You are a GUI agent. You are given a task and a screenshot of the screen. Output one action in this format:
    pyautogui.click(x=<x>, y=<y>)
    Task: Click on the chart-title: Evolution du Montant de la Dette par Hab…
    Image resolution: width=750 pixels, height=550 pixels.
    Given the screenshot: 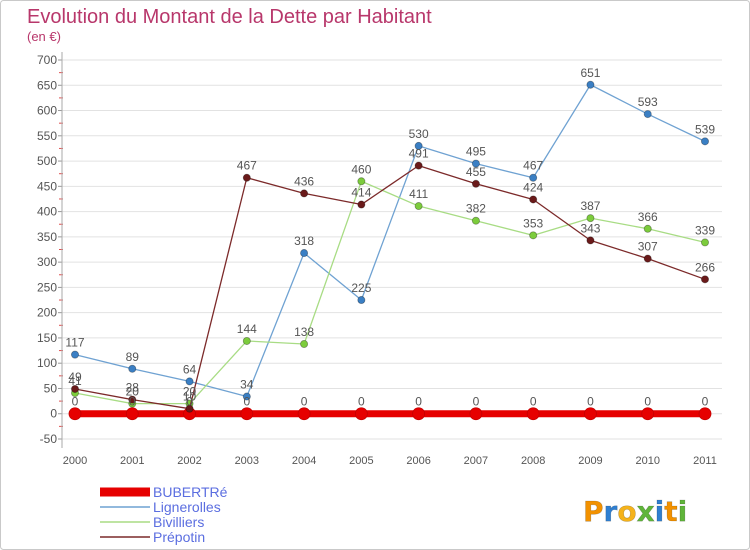 What is the action you would take?
    pyautogui.click(x=229, y=17)
    